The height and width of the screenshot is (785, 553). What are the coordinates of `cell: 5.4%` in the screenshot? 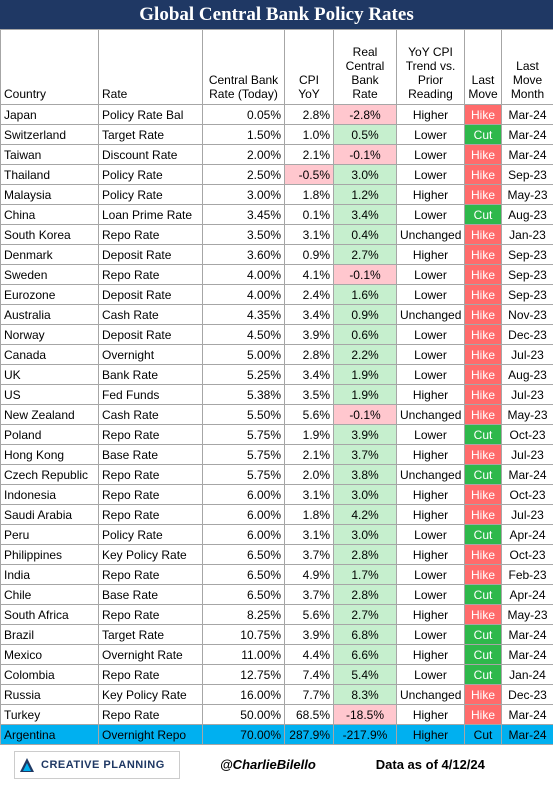 It's located at (365, 674).